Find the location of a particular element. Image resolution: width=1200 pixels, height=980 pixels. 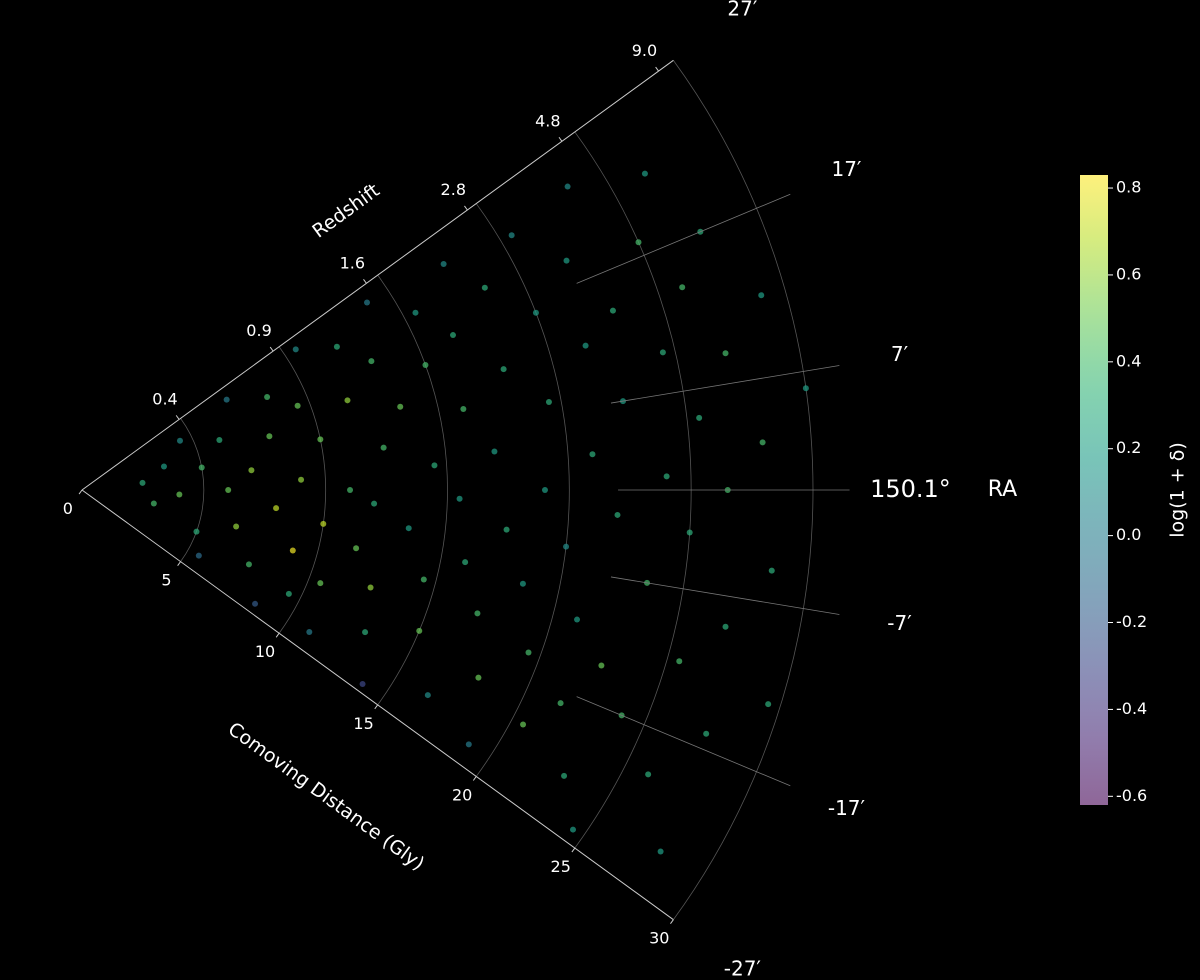

redshift-tick-label: 2.8 is located at coordinates (453, 189).